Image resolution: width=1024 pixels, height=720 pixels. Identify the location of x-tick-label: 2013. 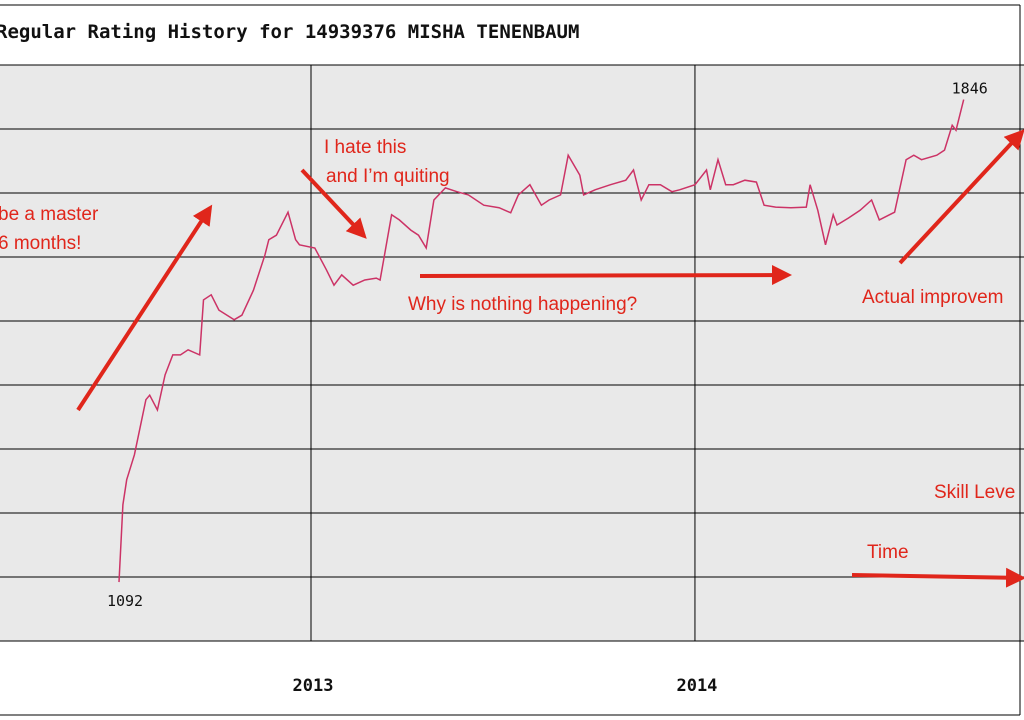
(313, 686).